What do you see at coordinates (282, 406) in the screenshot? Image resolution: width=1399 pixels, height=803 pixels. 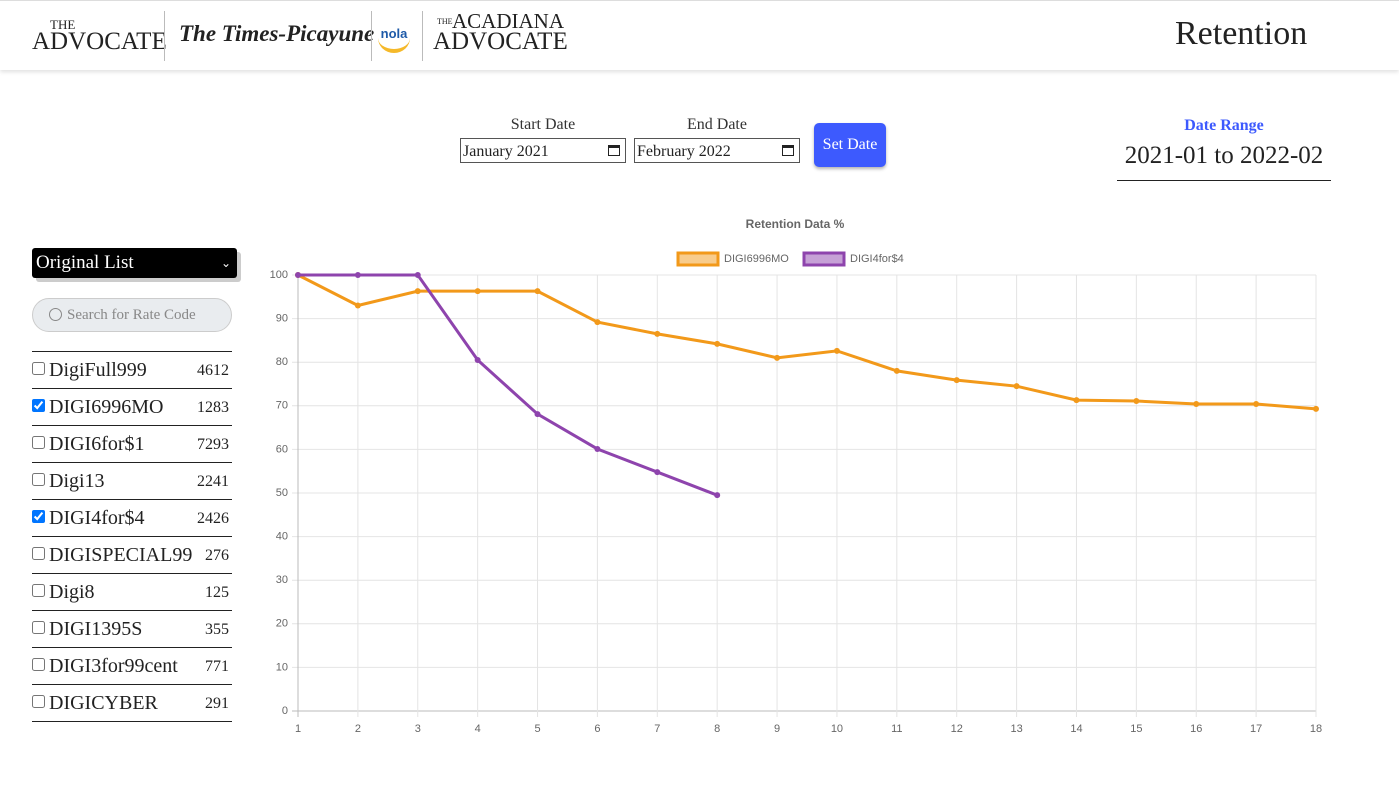 I see `y-tick-label: 70` at bounding box center [282, 406].